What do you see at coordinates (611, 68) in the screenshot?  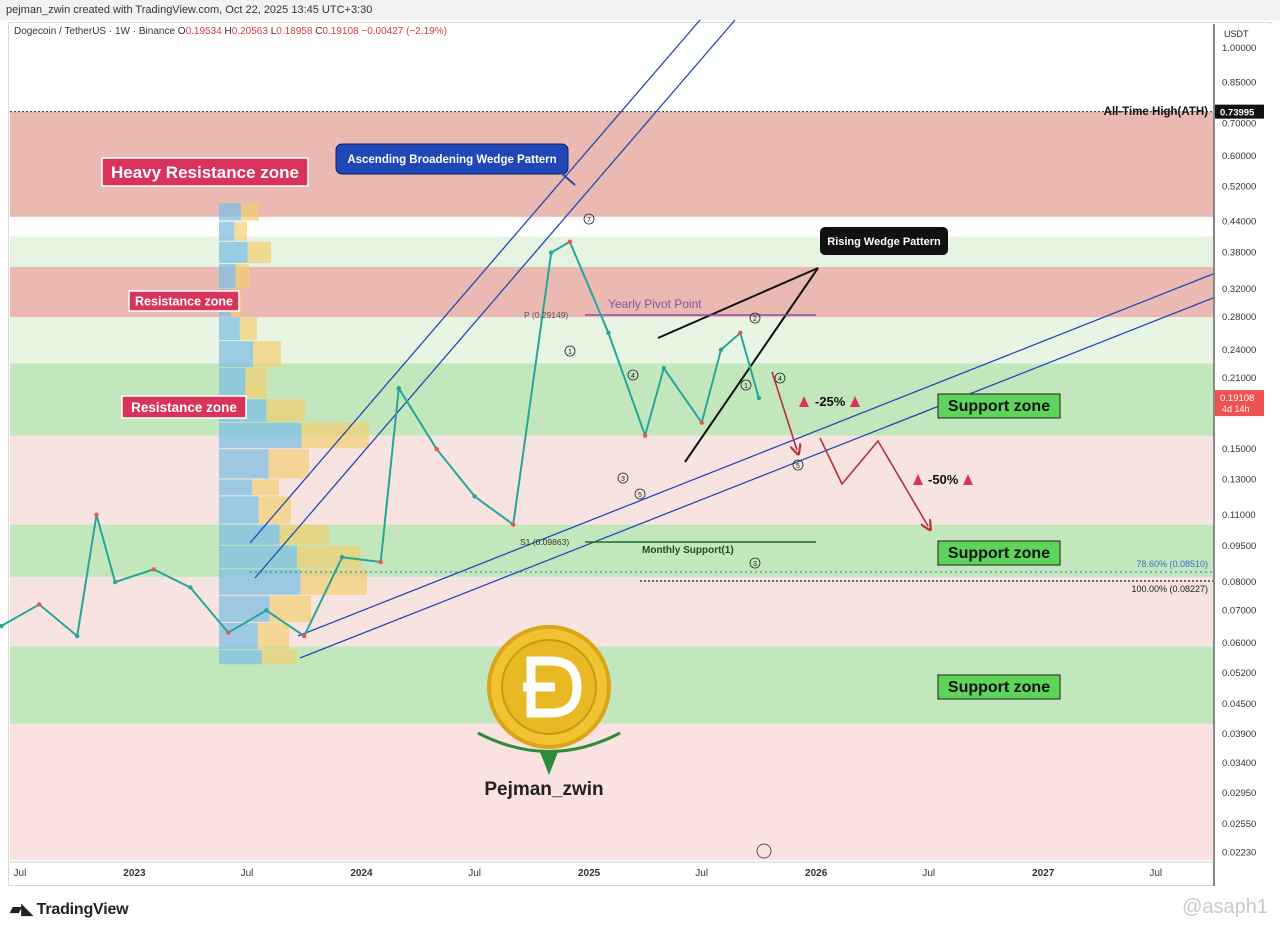 I see `bg-top` at bounding box center [611, 68].